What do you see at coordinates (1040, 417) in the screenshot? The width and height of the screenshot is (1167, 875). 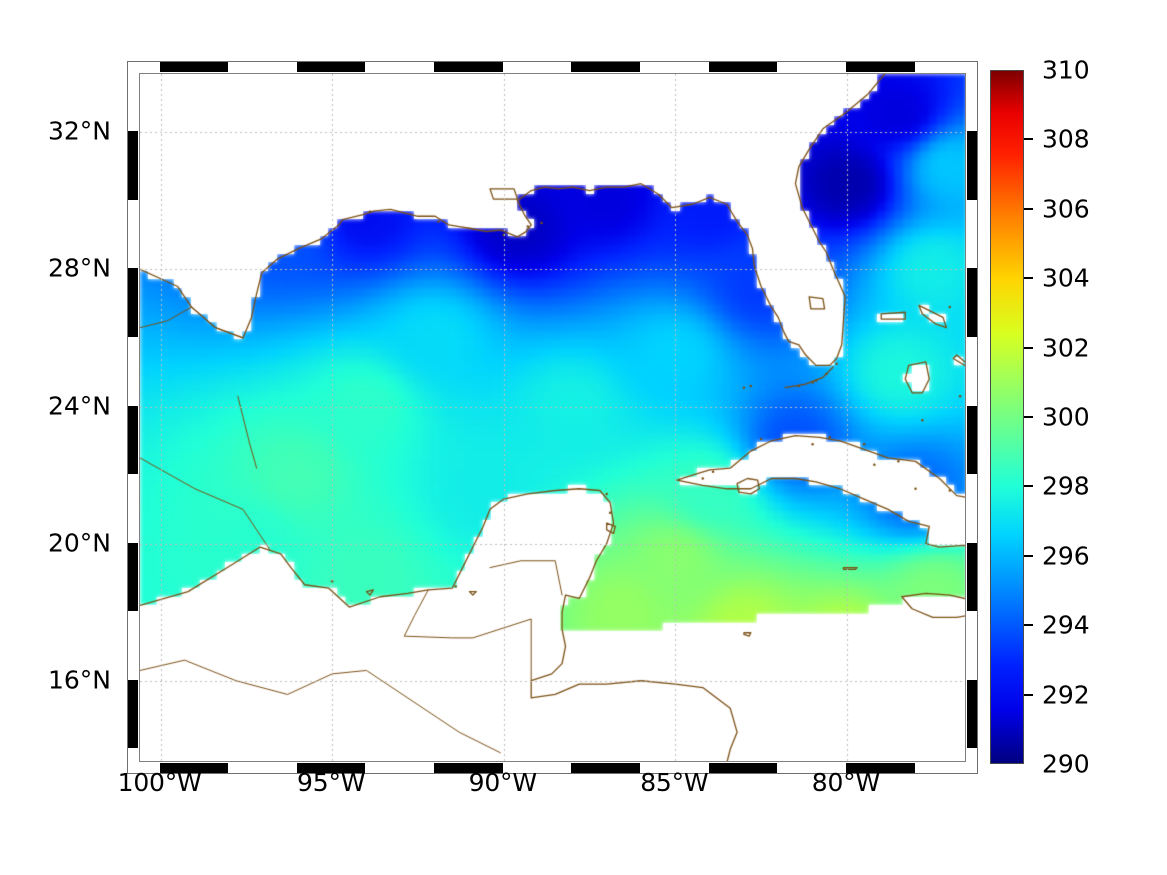 I see `colorbar: 290 292 294 296 298 300 302 304 306 308 310` at bounding box center [1040, 417].